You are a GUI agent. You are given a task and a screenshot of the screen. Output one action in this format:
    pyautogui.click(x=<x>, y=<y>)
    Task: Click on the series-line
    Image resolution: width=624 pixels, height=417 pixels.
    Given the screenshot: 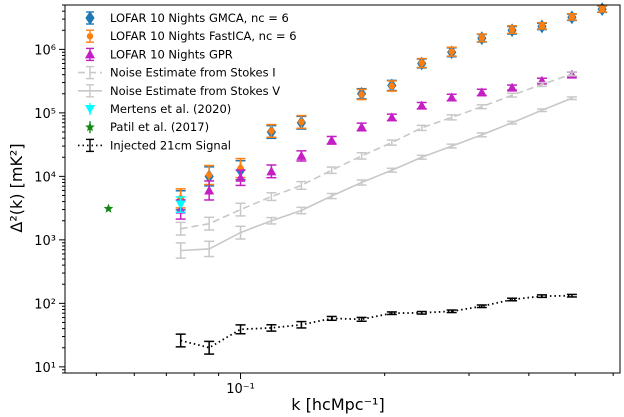 What is the action you would take?
    pyautogui.click(x=376, y=321)
    